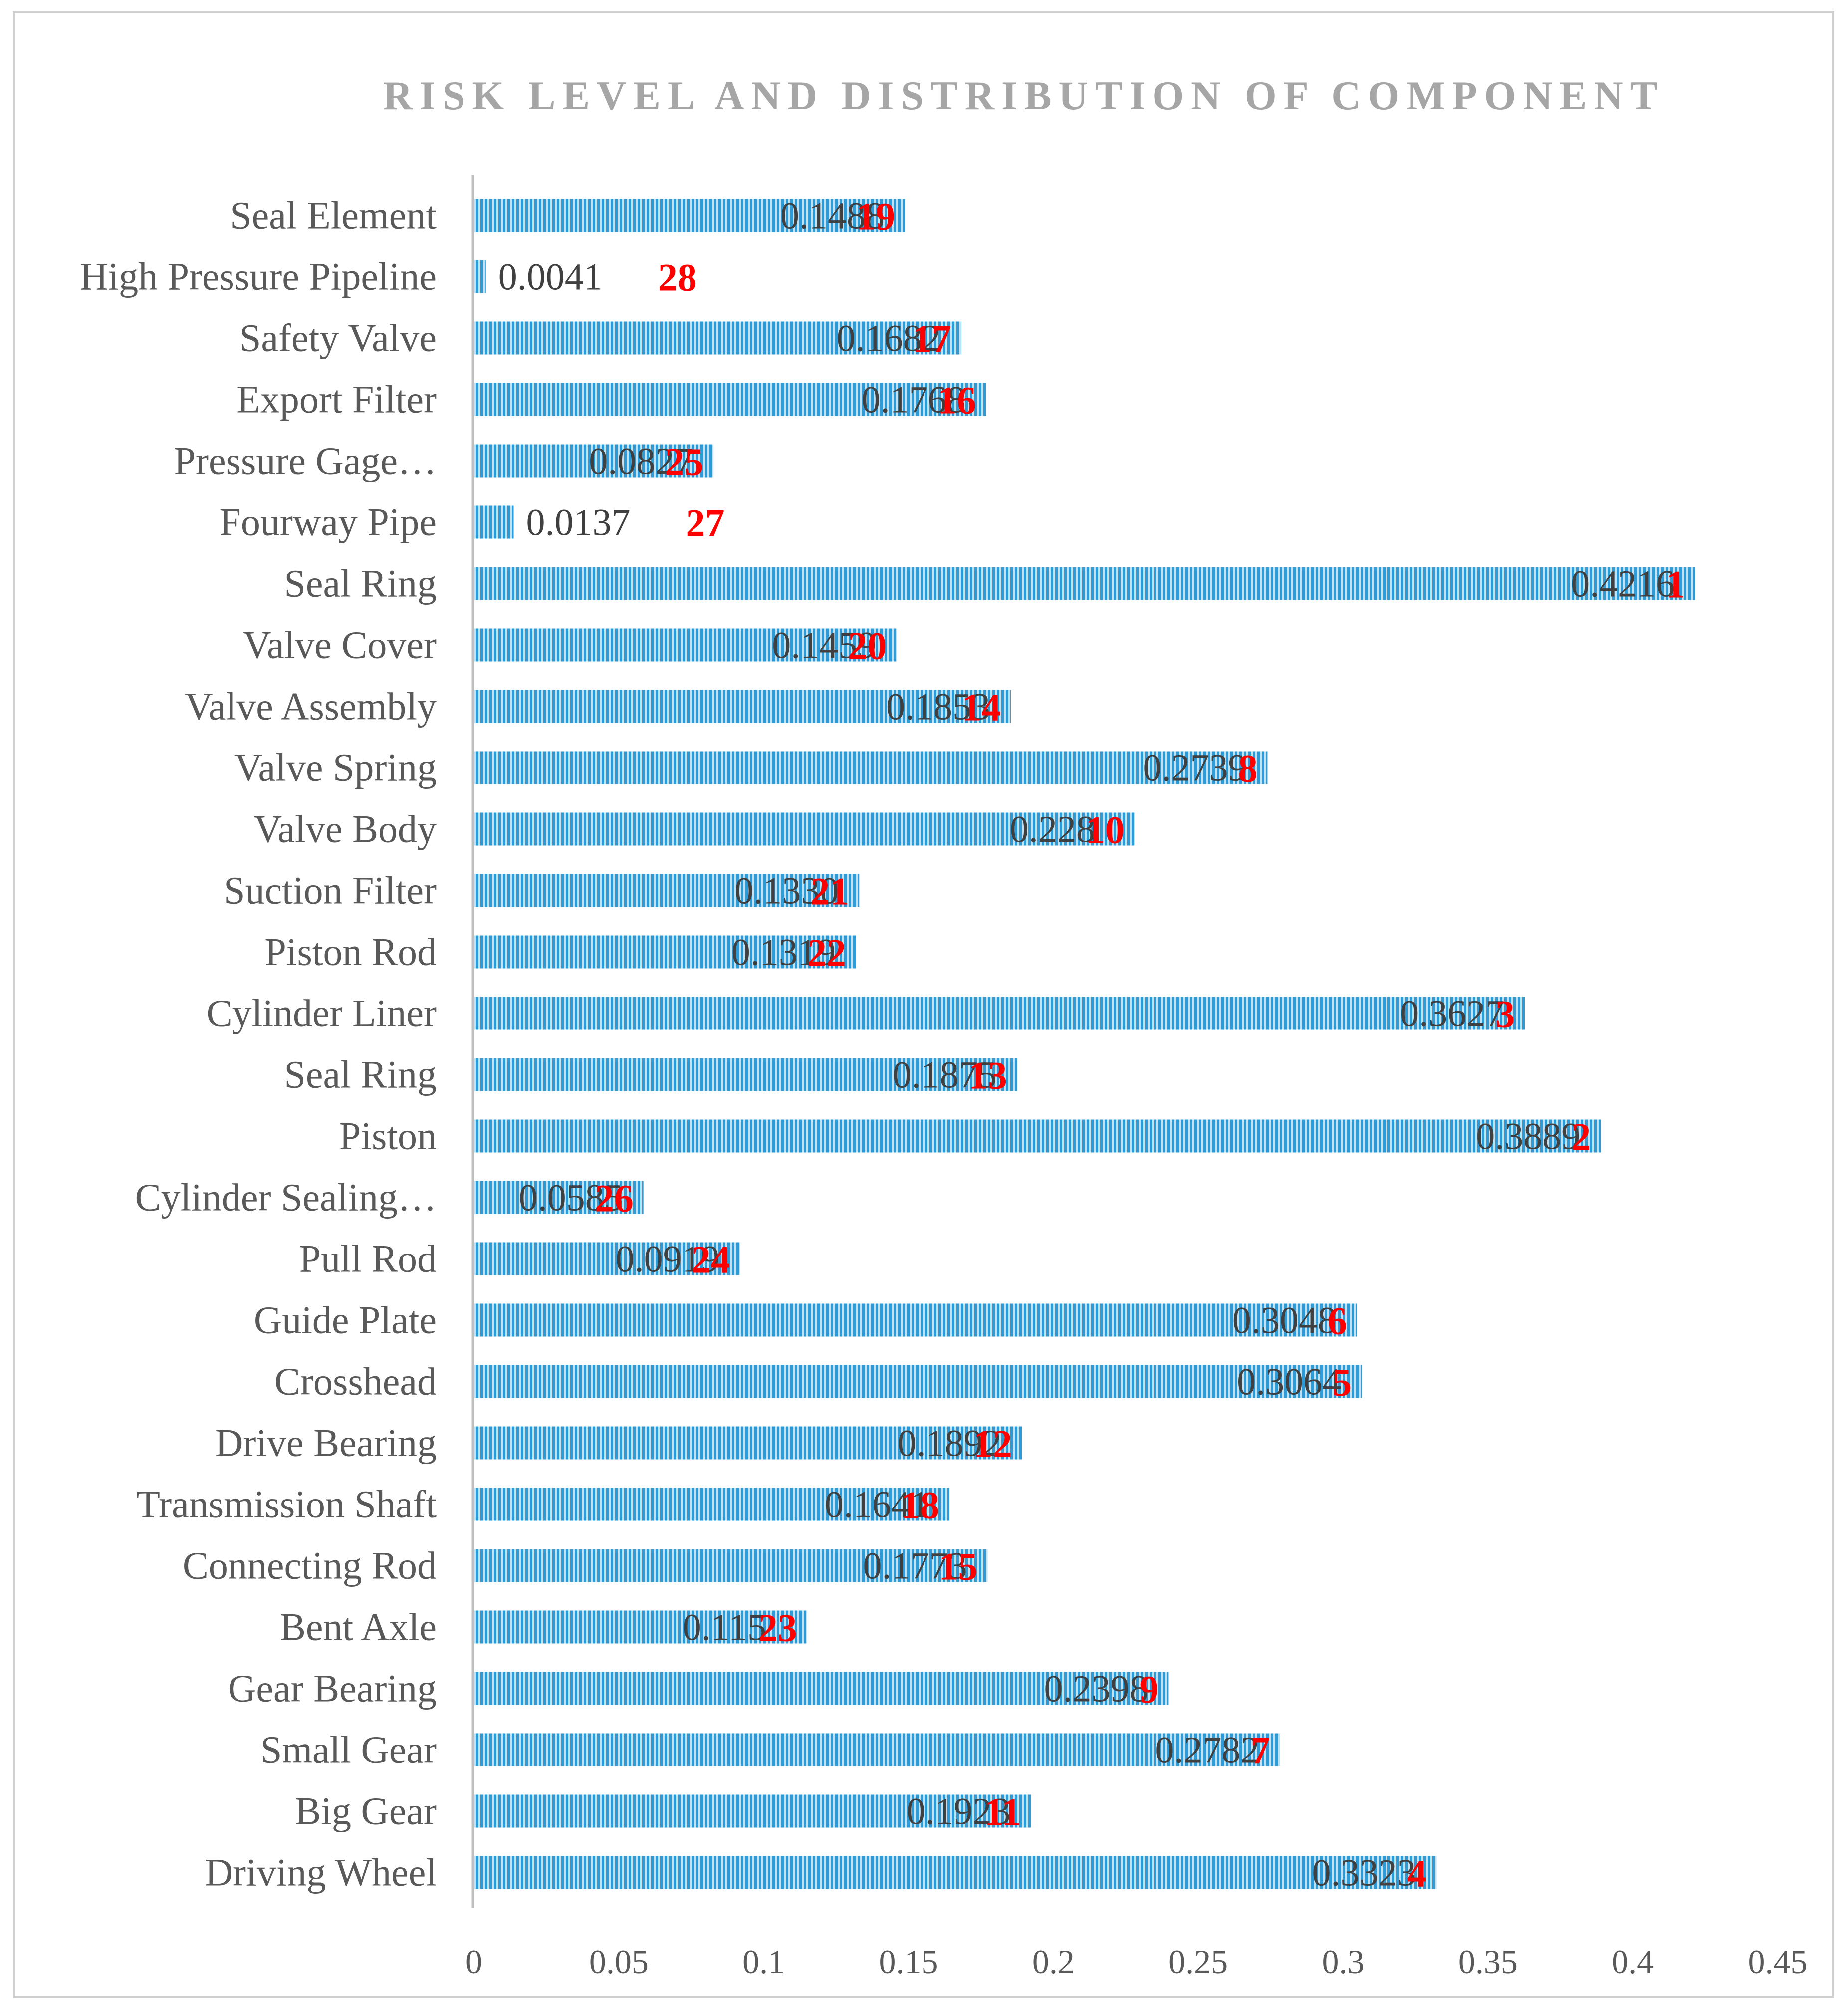 The width and height of the screenshot is (1848, 2009). Describe the element at coordinates (783, 953) in the screenshot. I see `value-label: 0.1319` at that location.